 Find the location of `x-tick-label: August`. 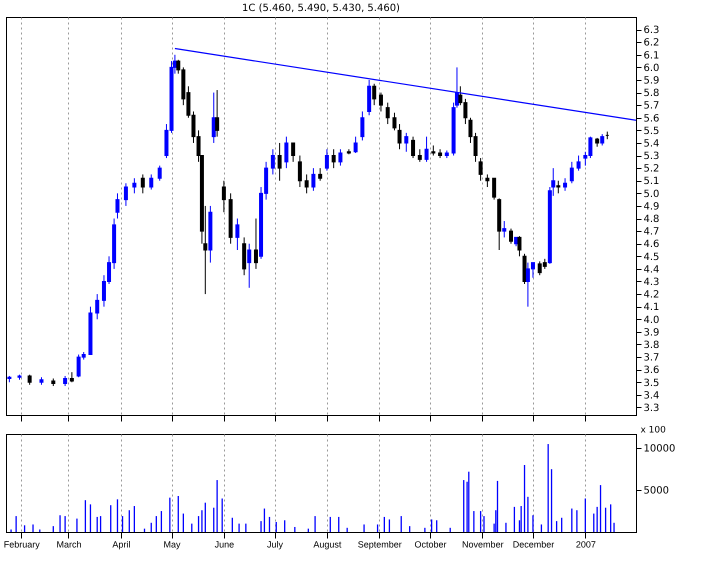

x-tick-label: August is located at coordinates (327, 545).